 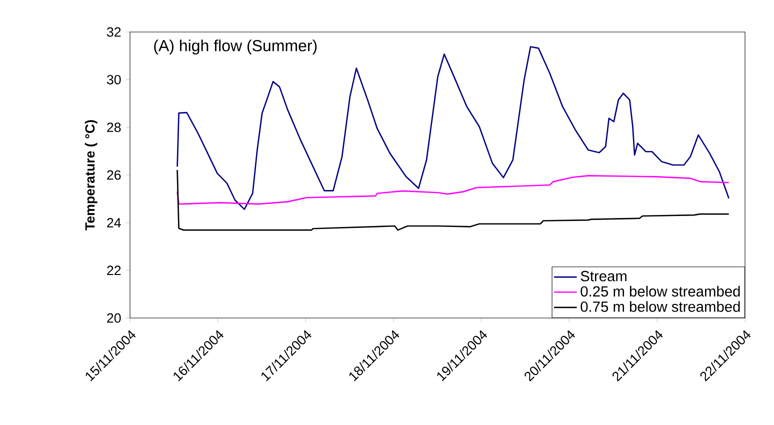 I want to click on legend-label: 0.75 m below streambed, so click(x=660, y=306).